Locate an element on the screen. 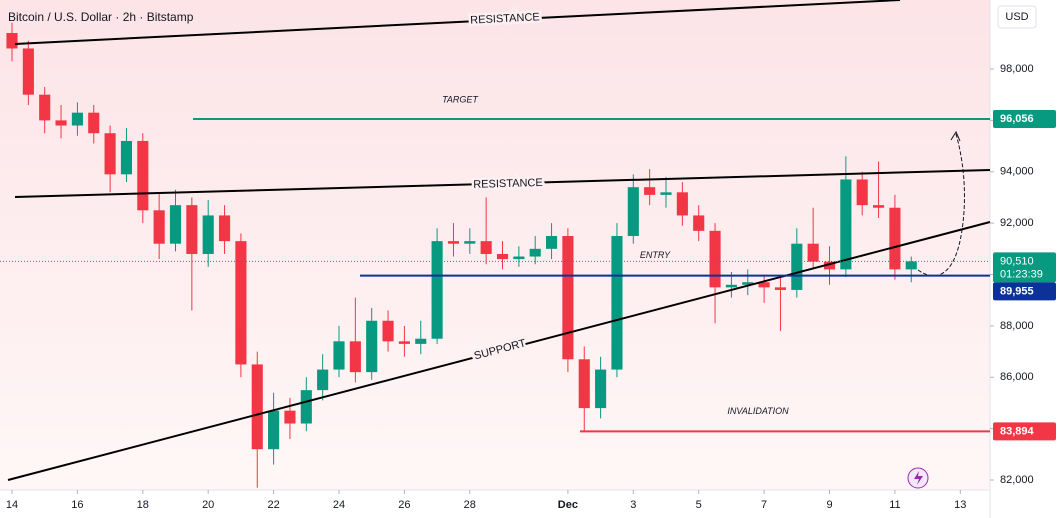 This screenshot has height=518, width=1058. x-tick-label: 13 is located at coordinates (960, 505).